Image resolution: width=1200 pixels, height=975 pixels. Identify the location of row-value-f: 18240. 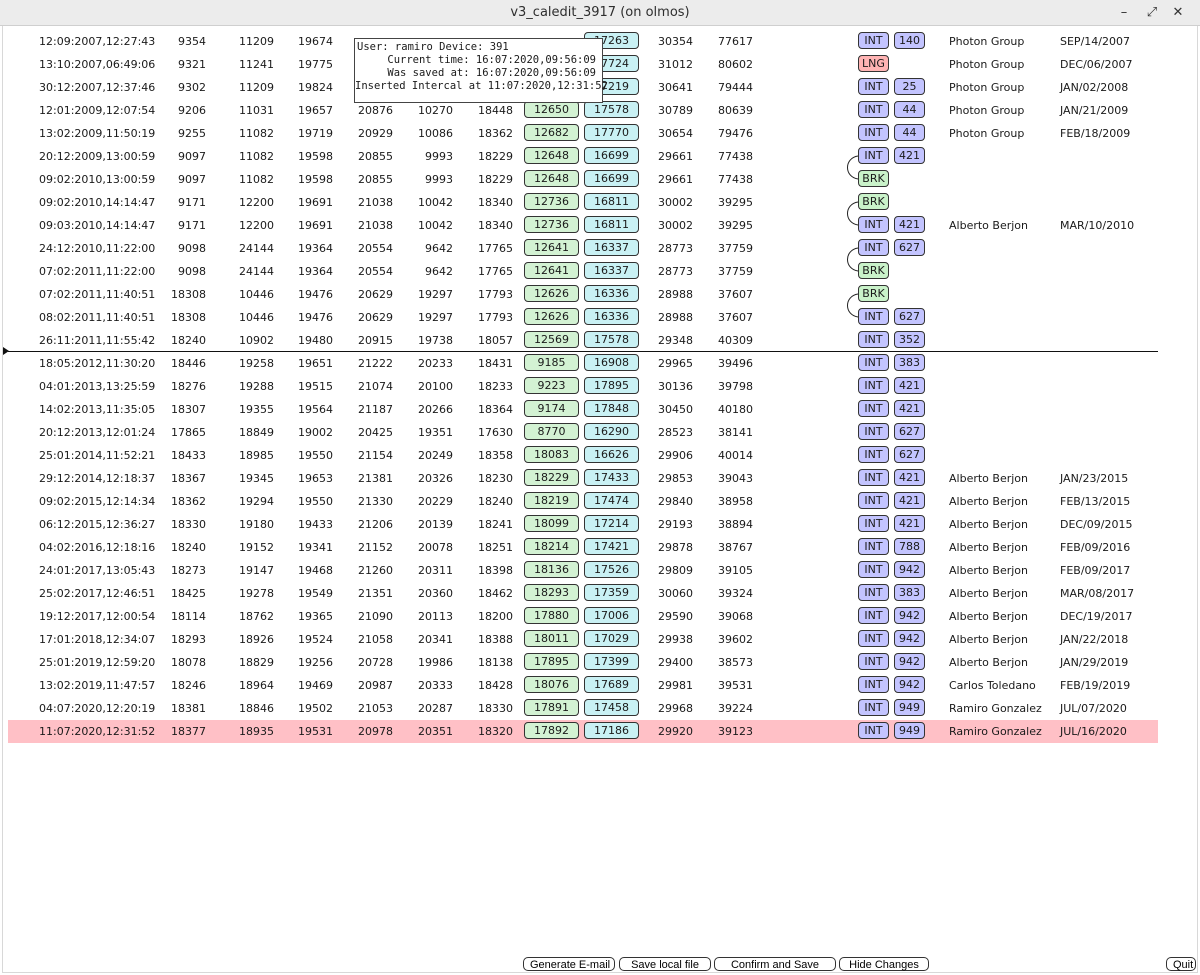
(495, 501).